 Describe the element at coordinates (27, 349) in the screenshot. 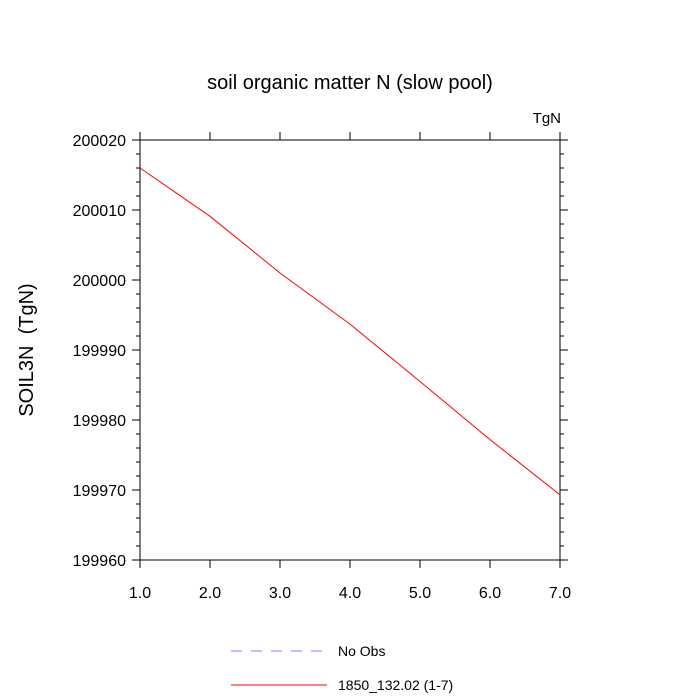

I see `y-axis-label: SOIL3N (TgN)` at that location.